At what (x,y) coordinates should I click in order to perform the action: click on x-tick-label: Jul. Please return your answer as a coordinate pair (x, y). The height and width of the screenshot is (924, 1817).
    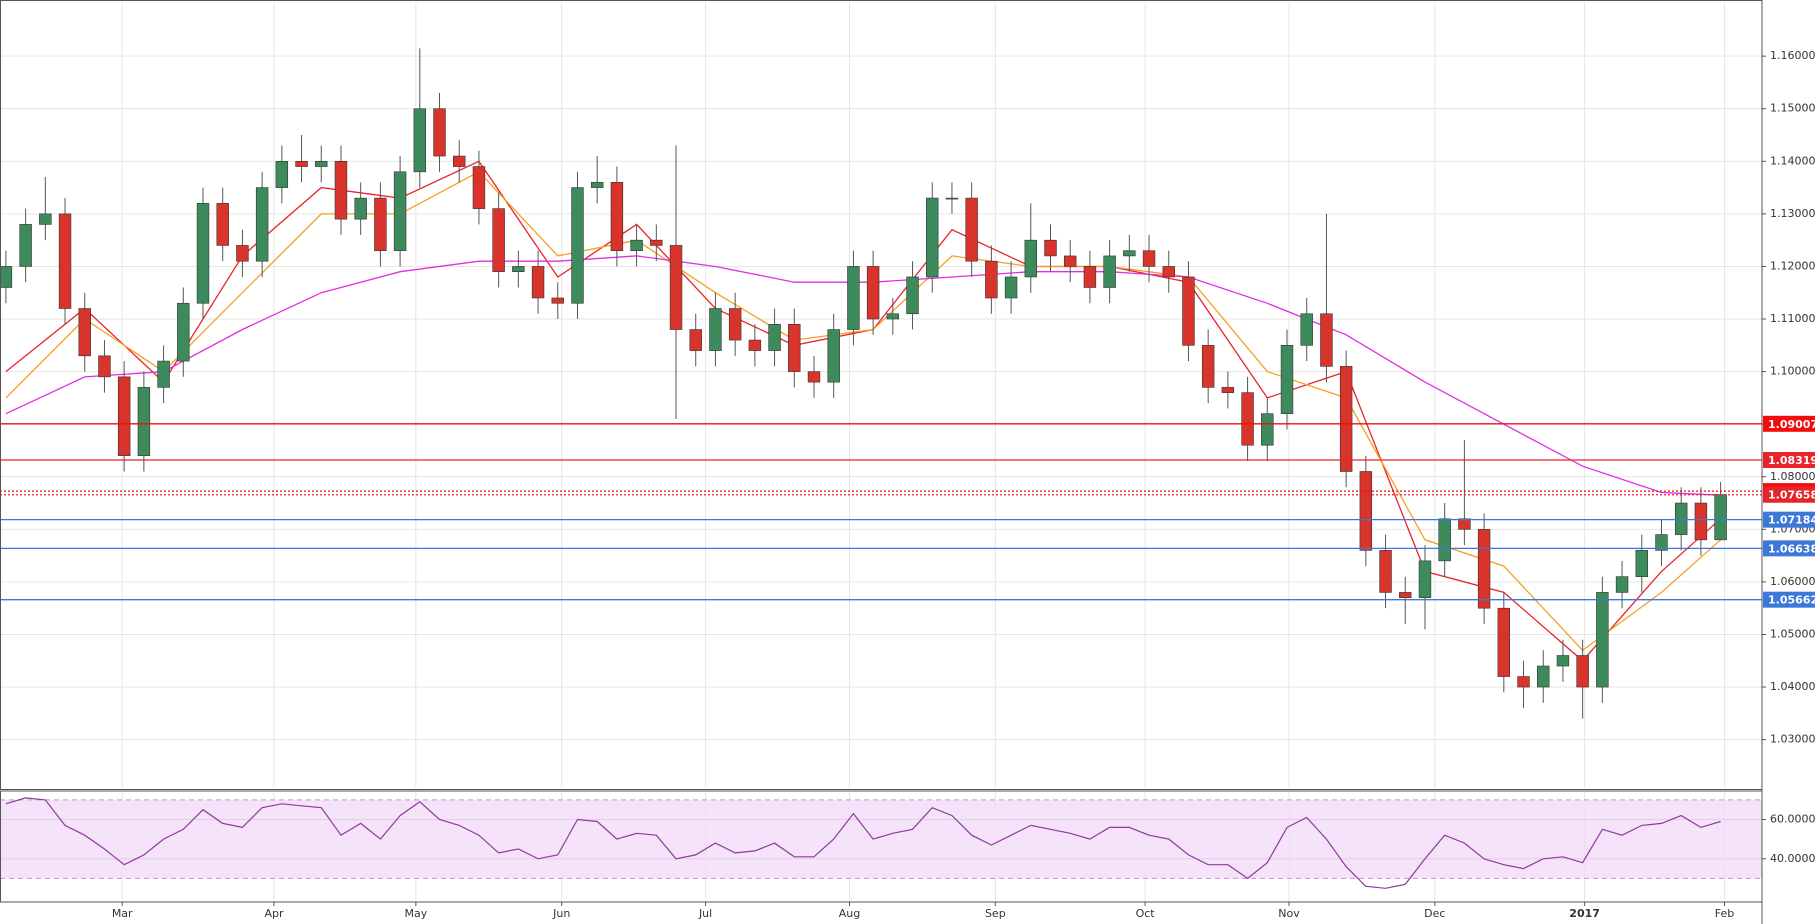
    Looking at the image, I should click on (705, 913).